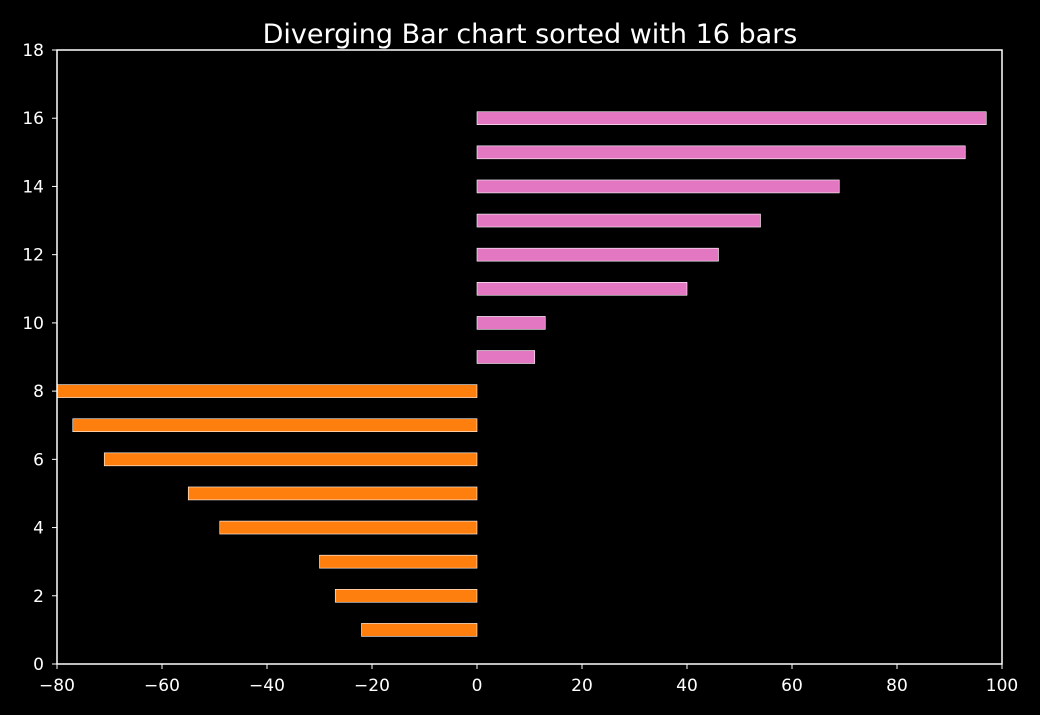 The width and height of the screenshot is (1040, 715). What do you see at coordinates (897, 686) in the screenshot?
I see `x-tick-label: 80` at bounding box center [897, 686].